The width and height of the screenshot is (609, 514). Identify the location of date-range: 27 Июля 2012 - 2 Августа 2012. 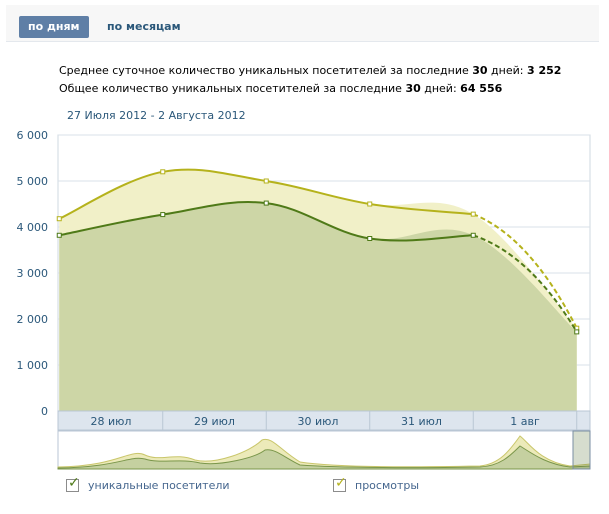
(156, 115).